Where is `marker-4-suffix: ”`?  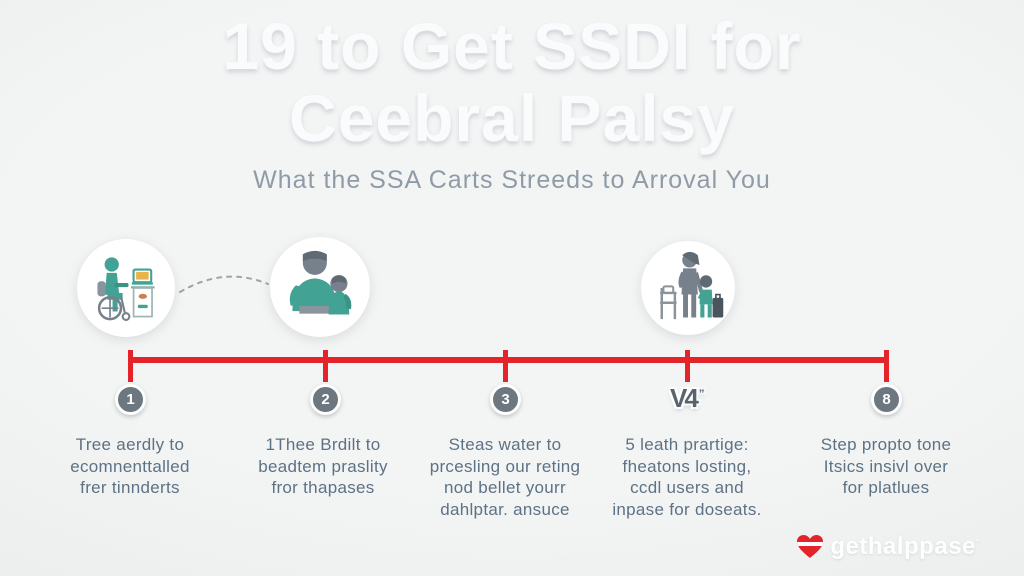
marker-4-suffix: ” is located at coordinates (701, 394).